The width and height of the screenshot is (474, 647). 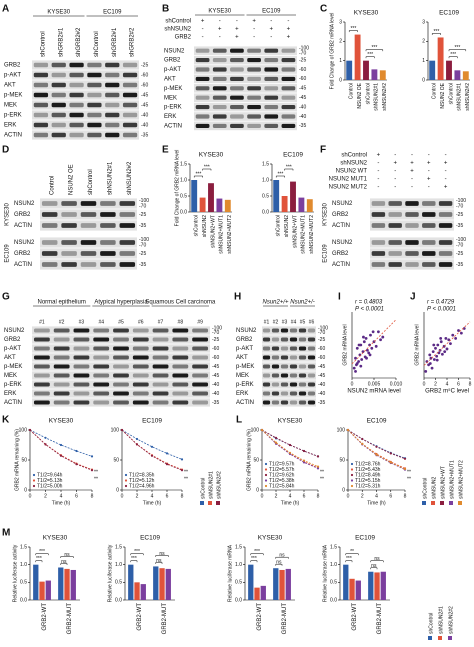 What do you see at coordinates (368, 464) in the screenshot?
I see `half-life-label: T1/2=8.76h` at bounding box center [368, 464].